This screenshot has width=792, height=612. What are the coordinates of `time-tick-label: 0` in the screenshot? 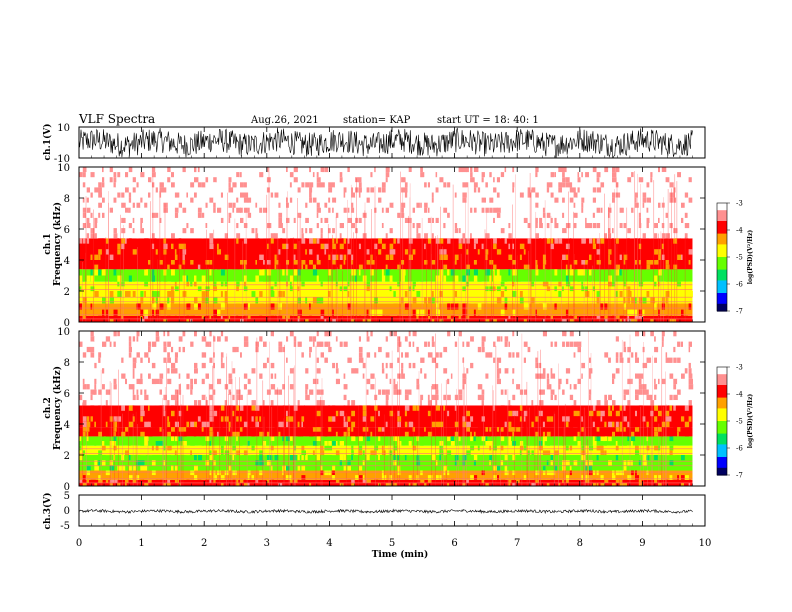 It's located at (79, 543).